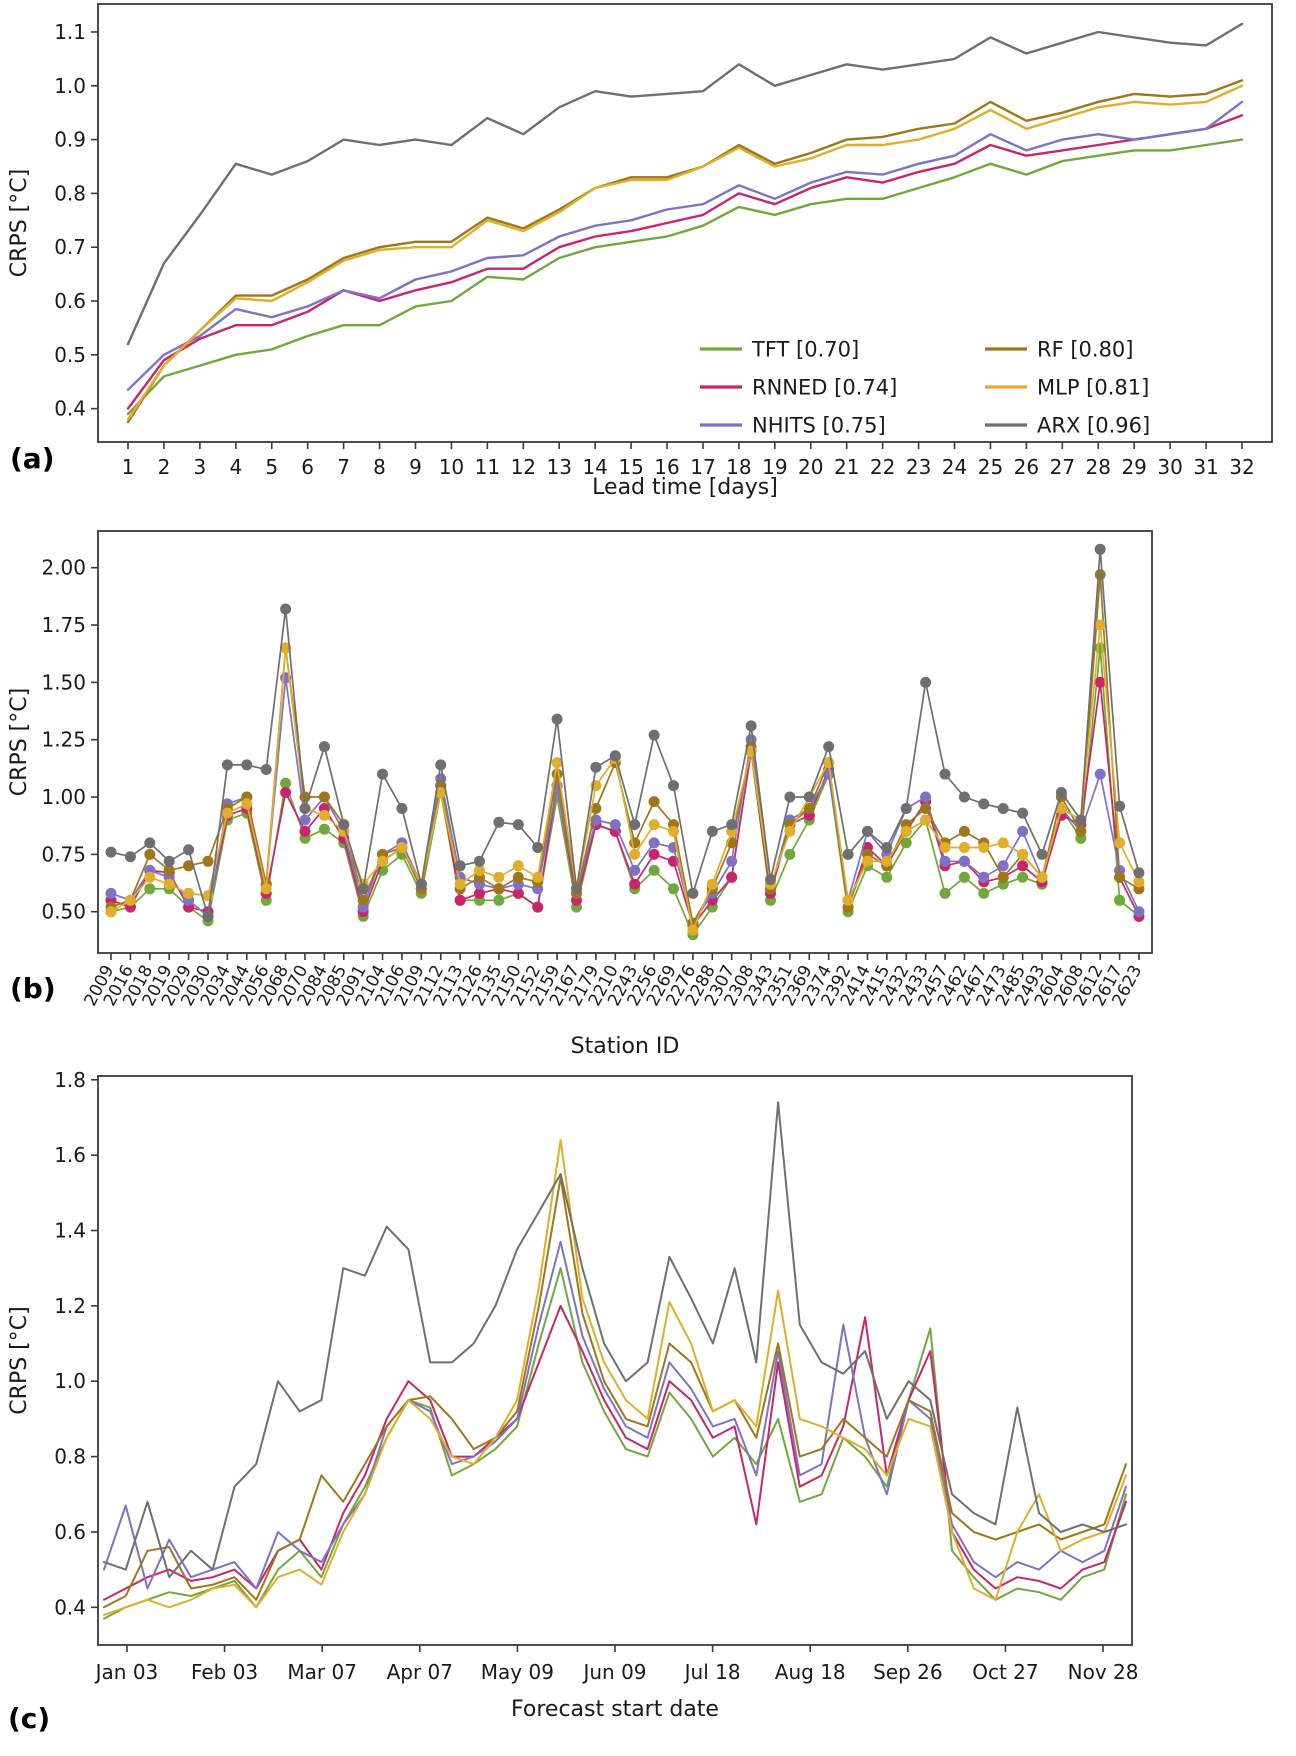 The width and height of the screenshot is (1296, 1756). What do you see at coordinates (1169, 467) in the screenshot?
I see `x-tick-label: 30` at bounding box center [1169, 467].